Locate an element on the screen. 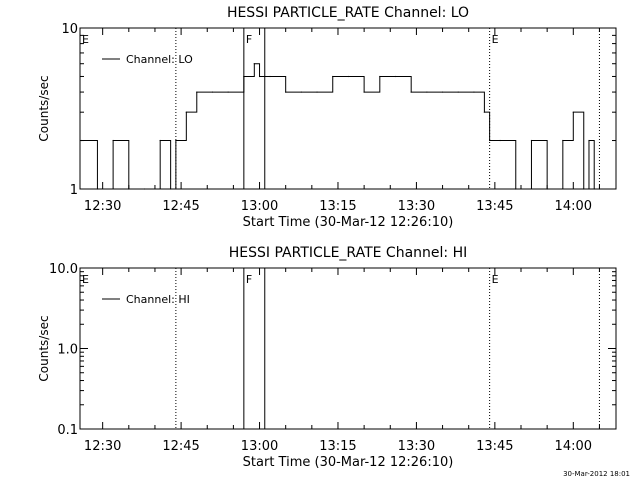  y-tick-label: 0.1 is located at coordinates (67, 430).